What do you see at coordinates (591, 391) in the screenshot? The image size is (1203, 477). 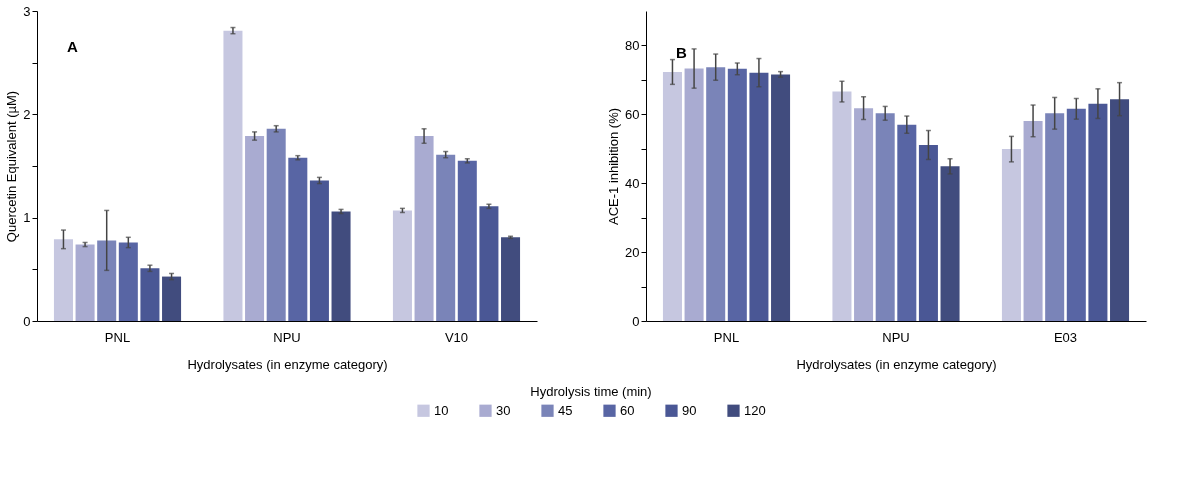 I see `legend-title: Hydrolysis time (min)` at bounding box center [591, 391].